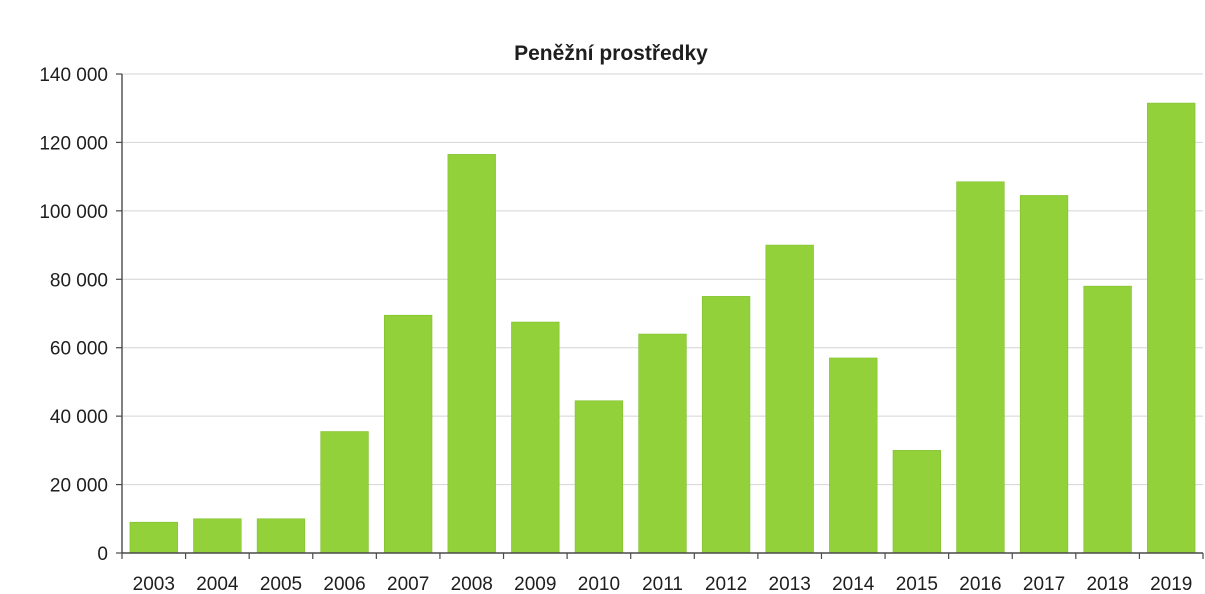  What do you see at coordinates (980, 584) in the screenshot?
I see `x-tick-label: 2016` at bounding box center [980, 584].